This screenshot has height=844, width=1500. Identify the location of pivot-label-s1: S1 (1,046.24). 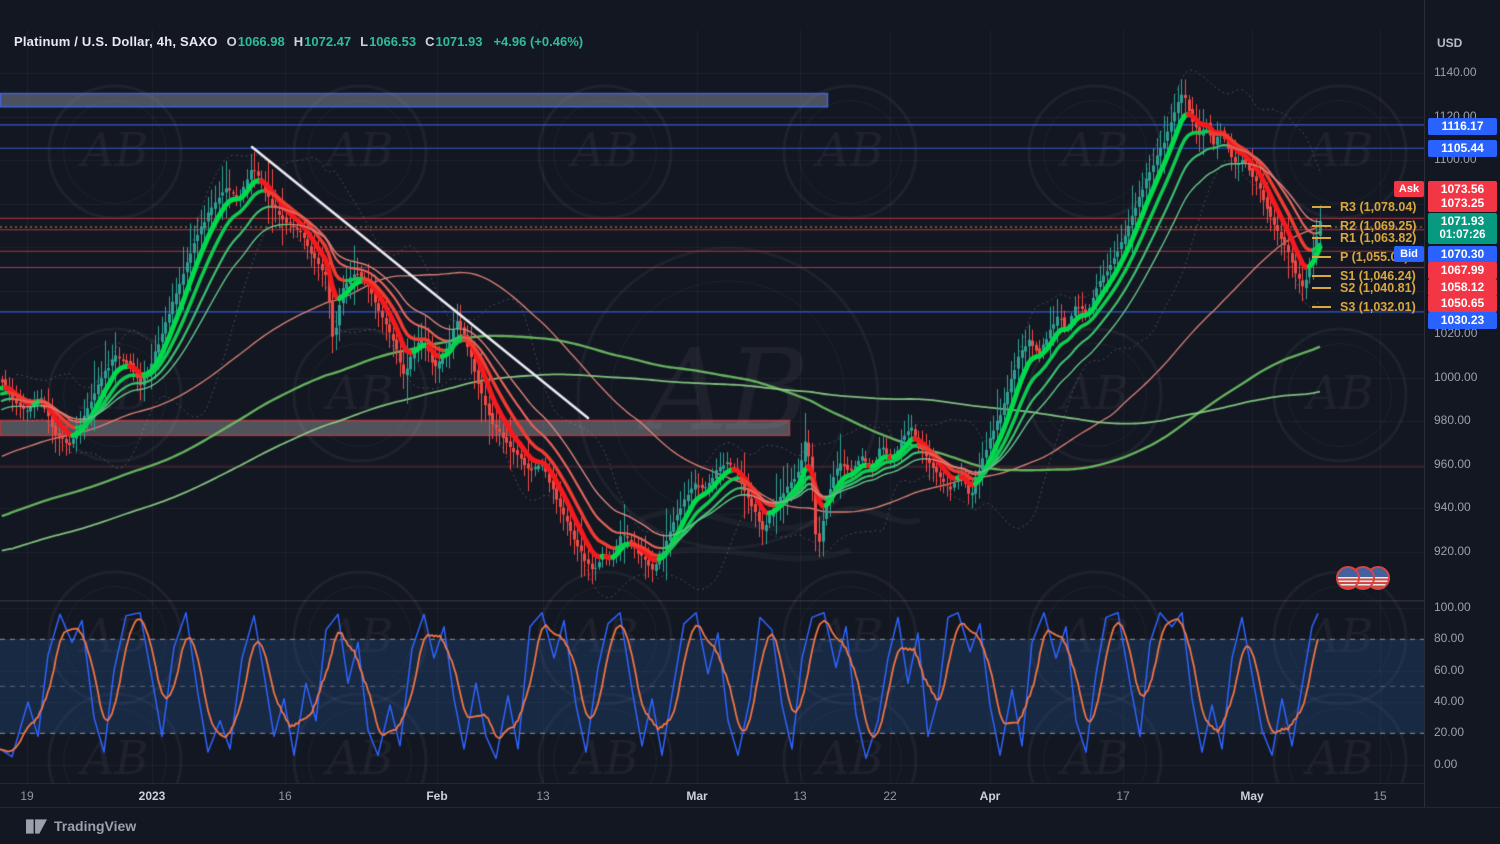
(1364, 276).